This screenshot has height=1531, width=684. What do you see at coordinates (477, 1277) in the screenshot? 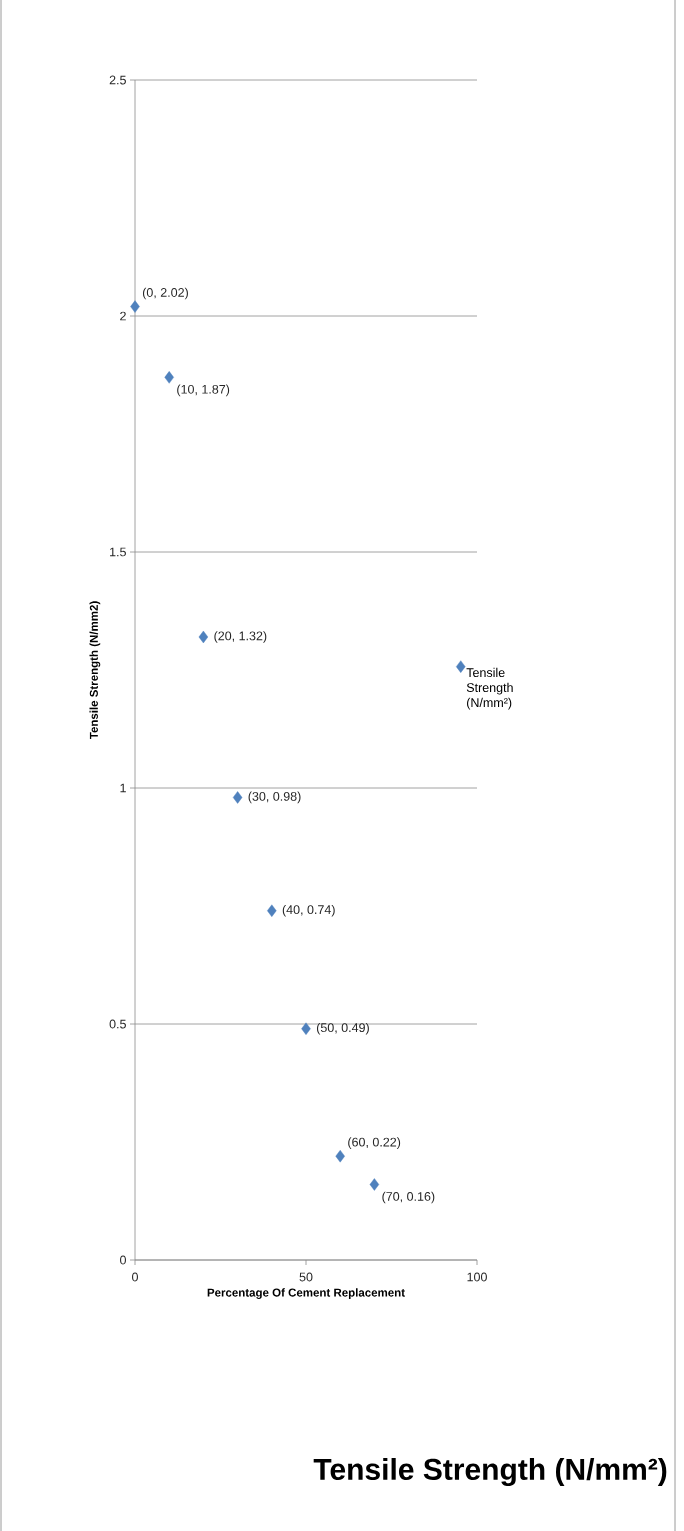
I see `x-tick-label: 100` at bounding box center [477, 1277].